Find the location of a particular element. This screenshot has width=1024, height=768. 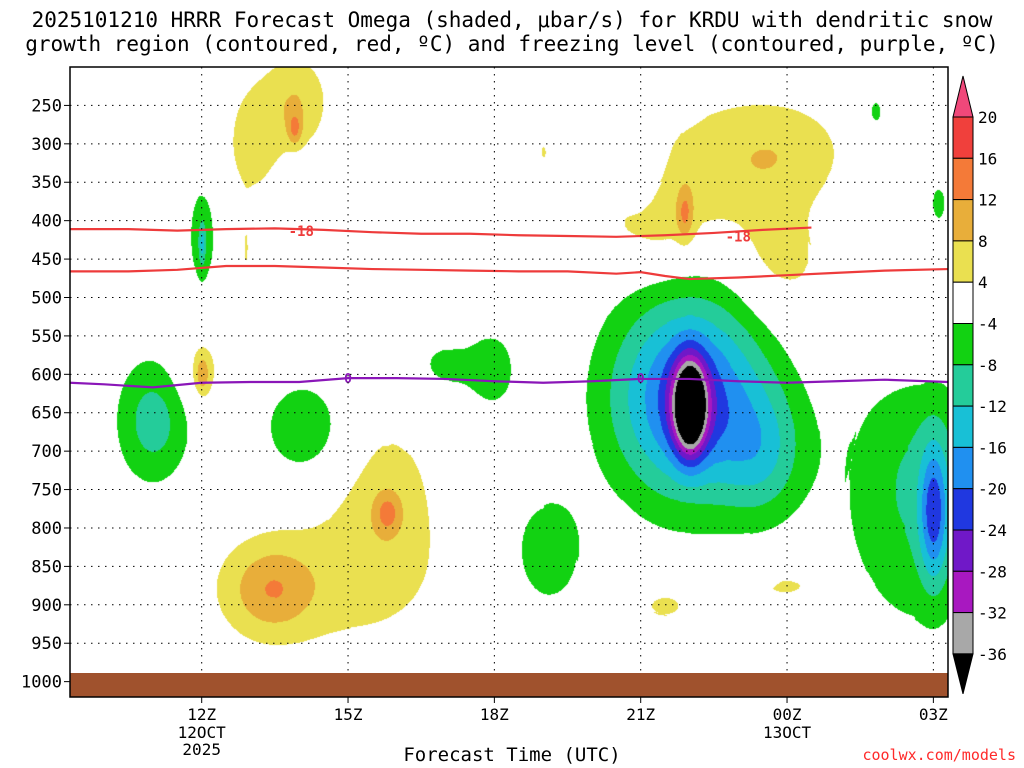

colorbar-label: -8 is located at coordinates (987, 365).